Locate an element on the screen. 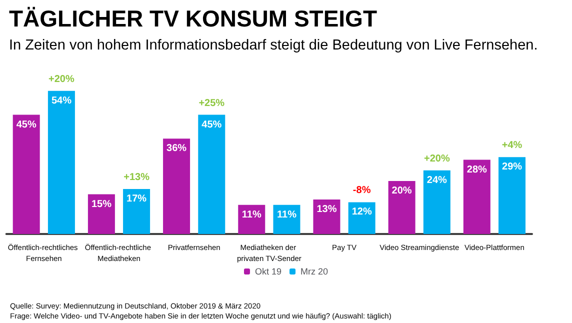 This screenshot has width=572, height=323. annotation: -8% is located at coordinates (361, 190).